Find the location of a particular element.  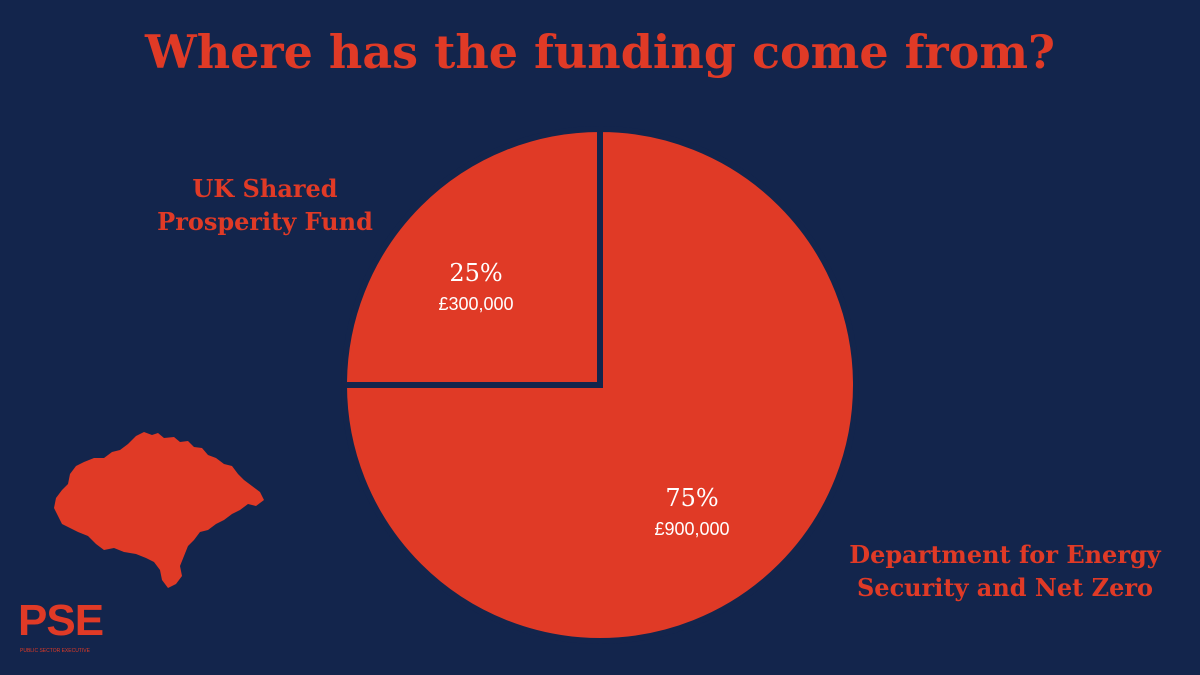

page-title: Where has the funding come from? is located at coordinates (600, 52).